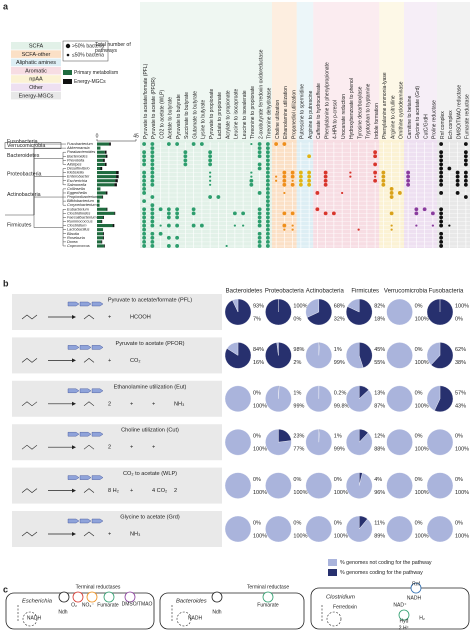 This screenshot has height=631, width=474. I want to click on column-label: Ech complex, so click(451, 124).